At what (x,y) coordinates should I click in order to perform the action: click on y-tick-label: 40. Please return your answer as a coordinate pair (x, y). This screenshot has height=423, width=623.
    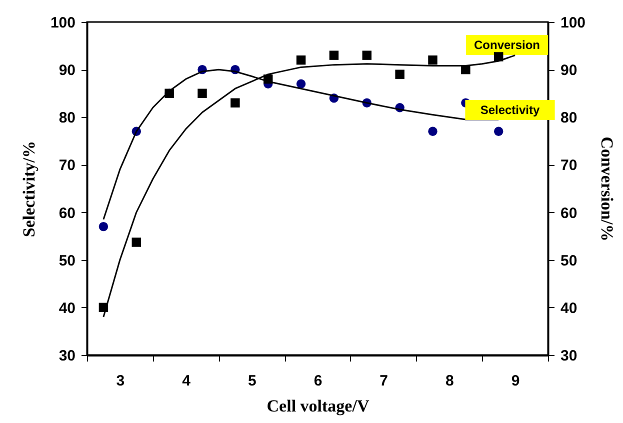
    Looking at the image, I should click on (67, 308).